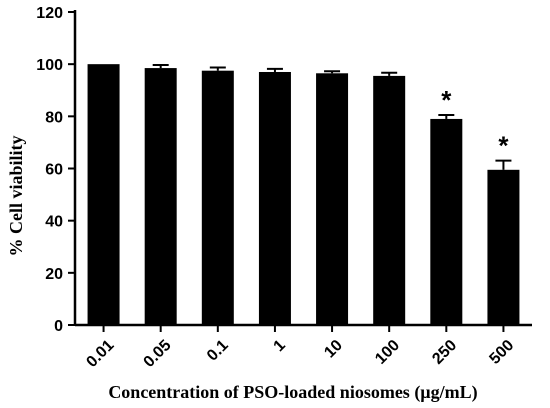 The height and width of the screenshot is (408, 550). I want to click on y-axis, so click(72, 168).